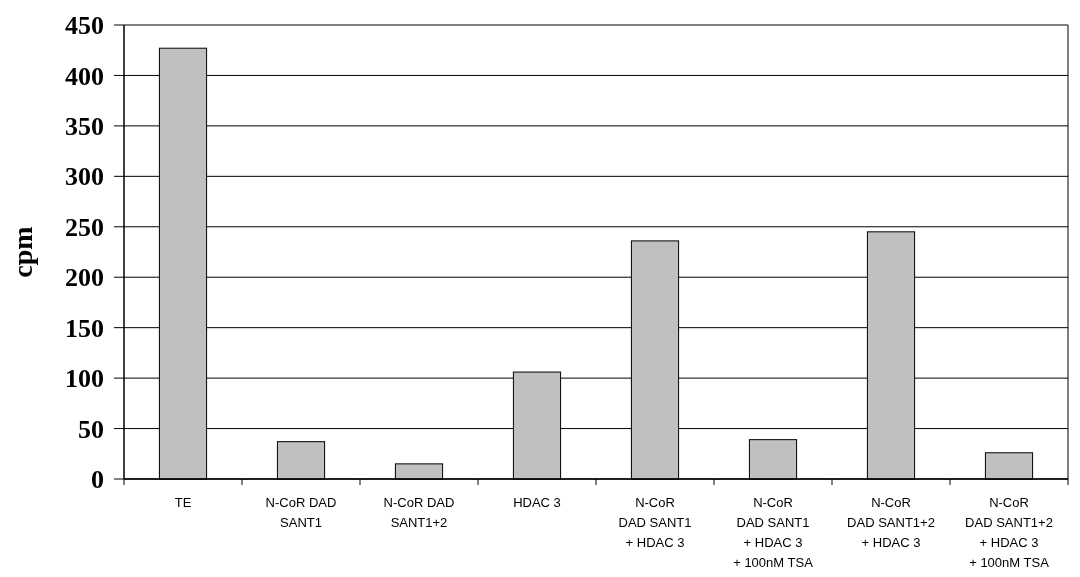 The width and height of the screenshot is (1080, 577). What do you see at coordinates (655, 522) in the screenshot?
I see `x-tick-label: N-CoR DAD SANT1 + HDAC 3` at bounding box center [655, 522].